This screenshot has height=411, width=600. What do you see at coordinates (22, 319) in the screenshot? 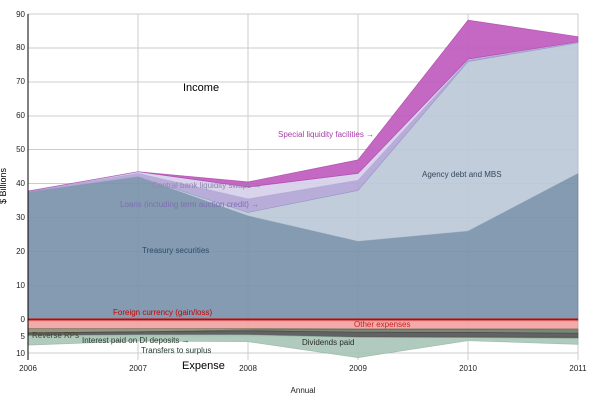
I see `y-tick-label: 0` at bounding box center [22, 319].